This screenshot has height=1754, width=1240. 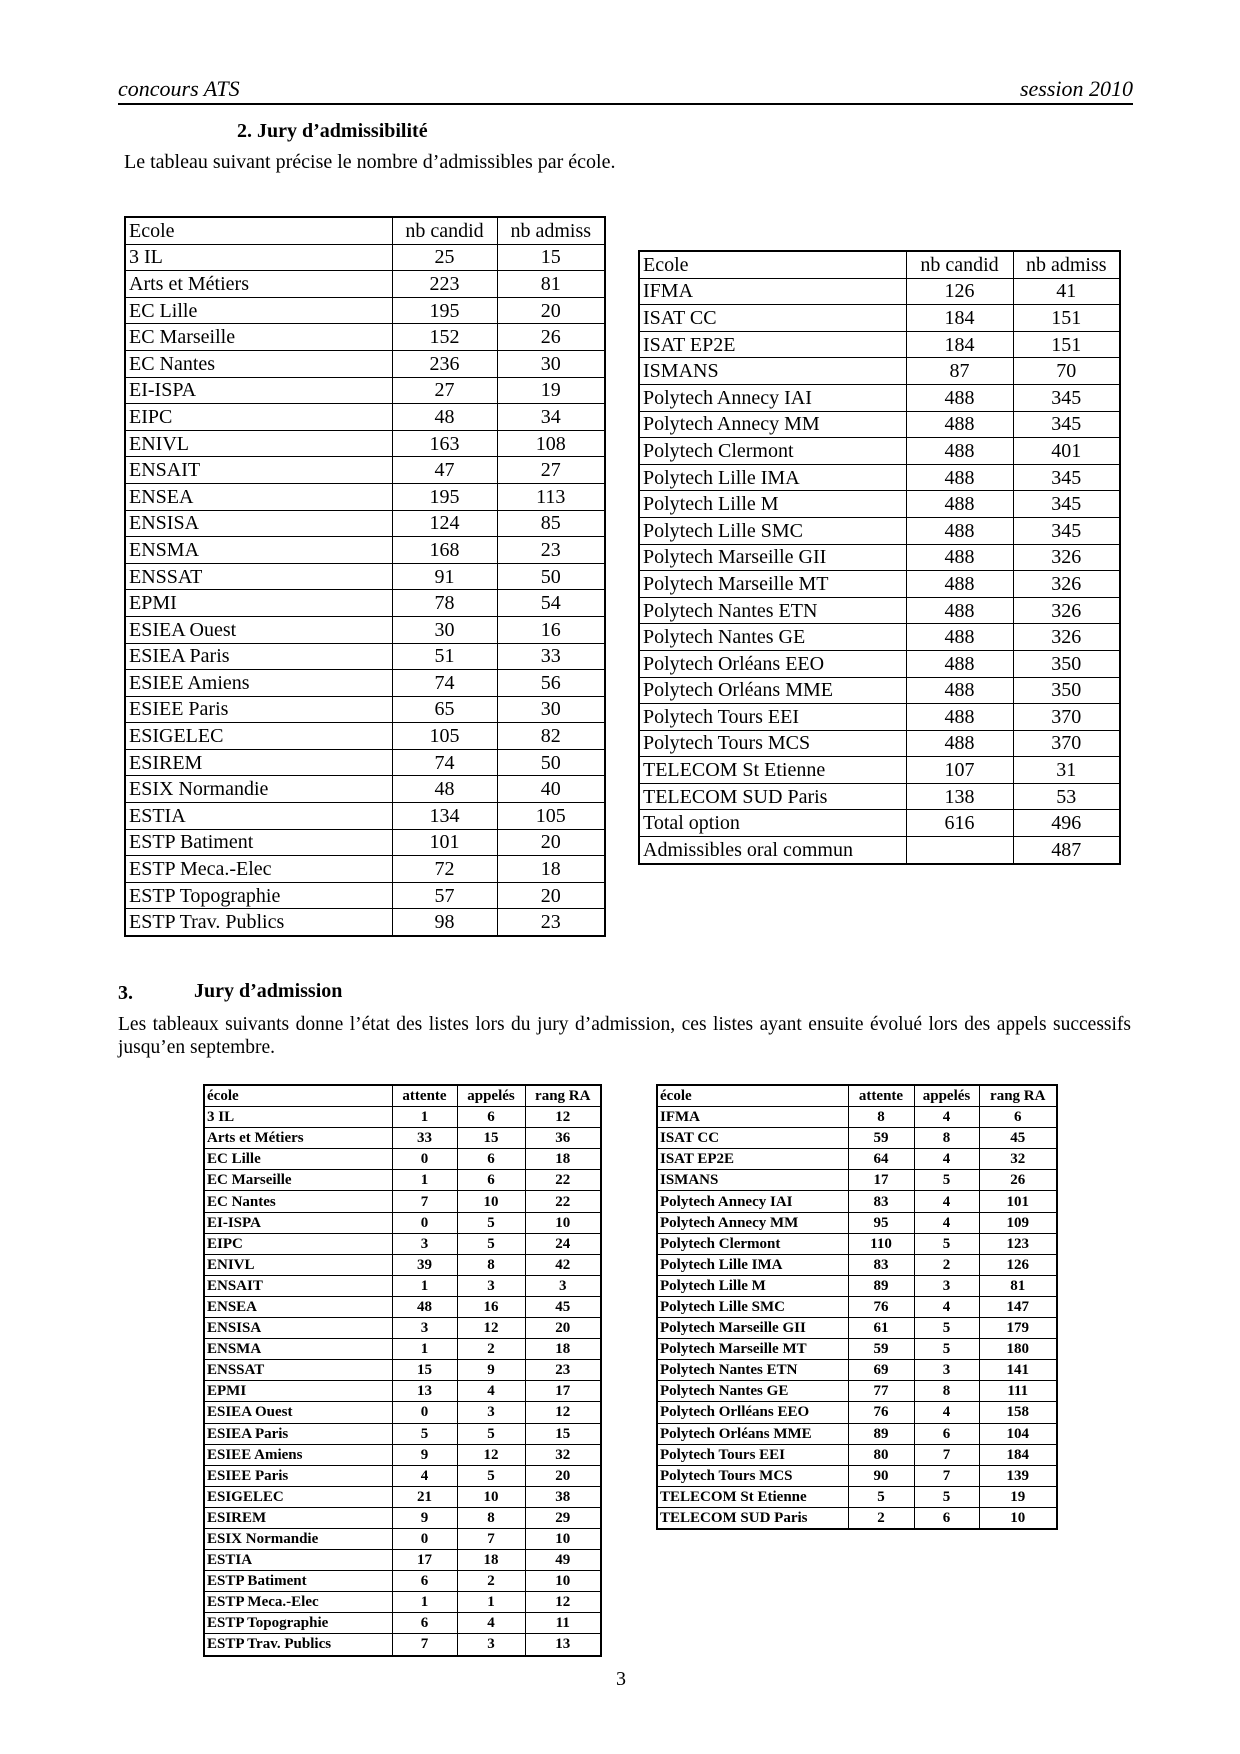 What do you see at coordinates (1066, 344) in the screenshot?
I see `value-cell: 151` at bounding box center [1066, 344].